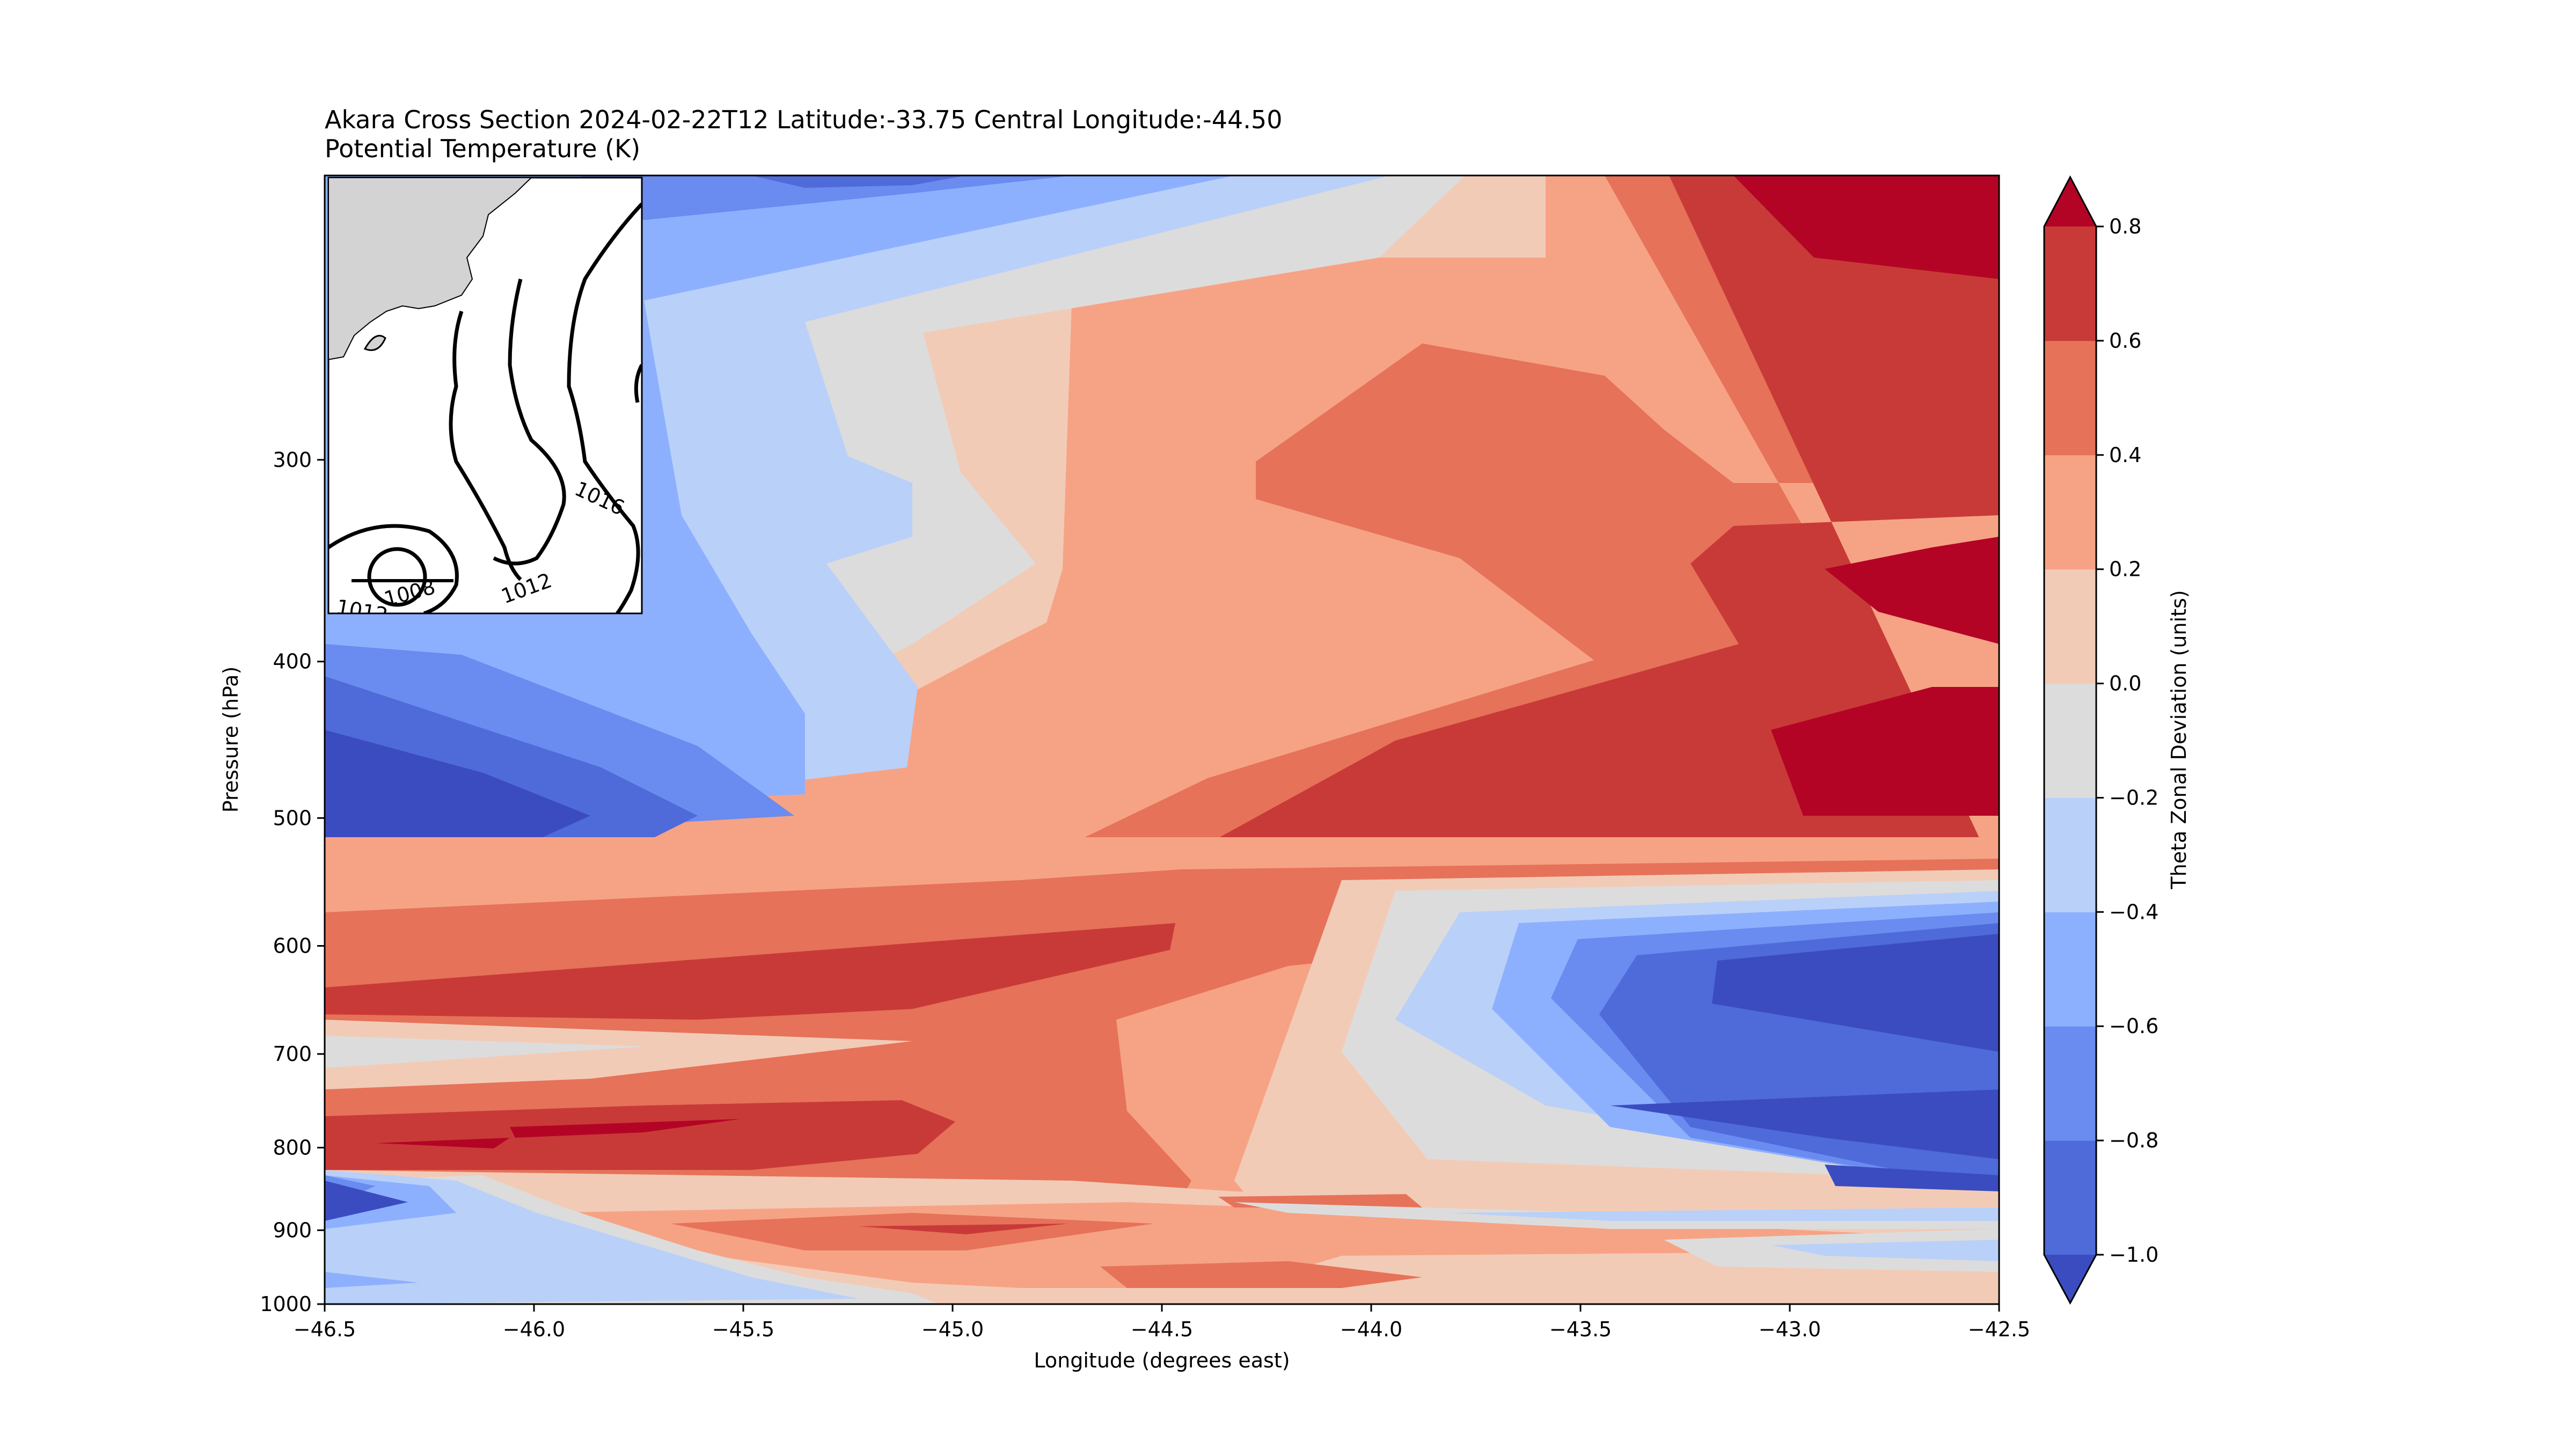 The width and height of the screenshot is (2576, 1449). What do you see at coordinates (1580, 1329) in the screenshot?
I see `x-tick-label: −43.5` at bounding box center [1580, 1329].